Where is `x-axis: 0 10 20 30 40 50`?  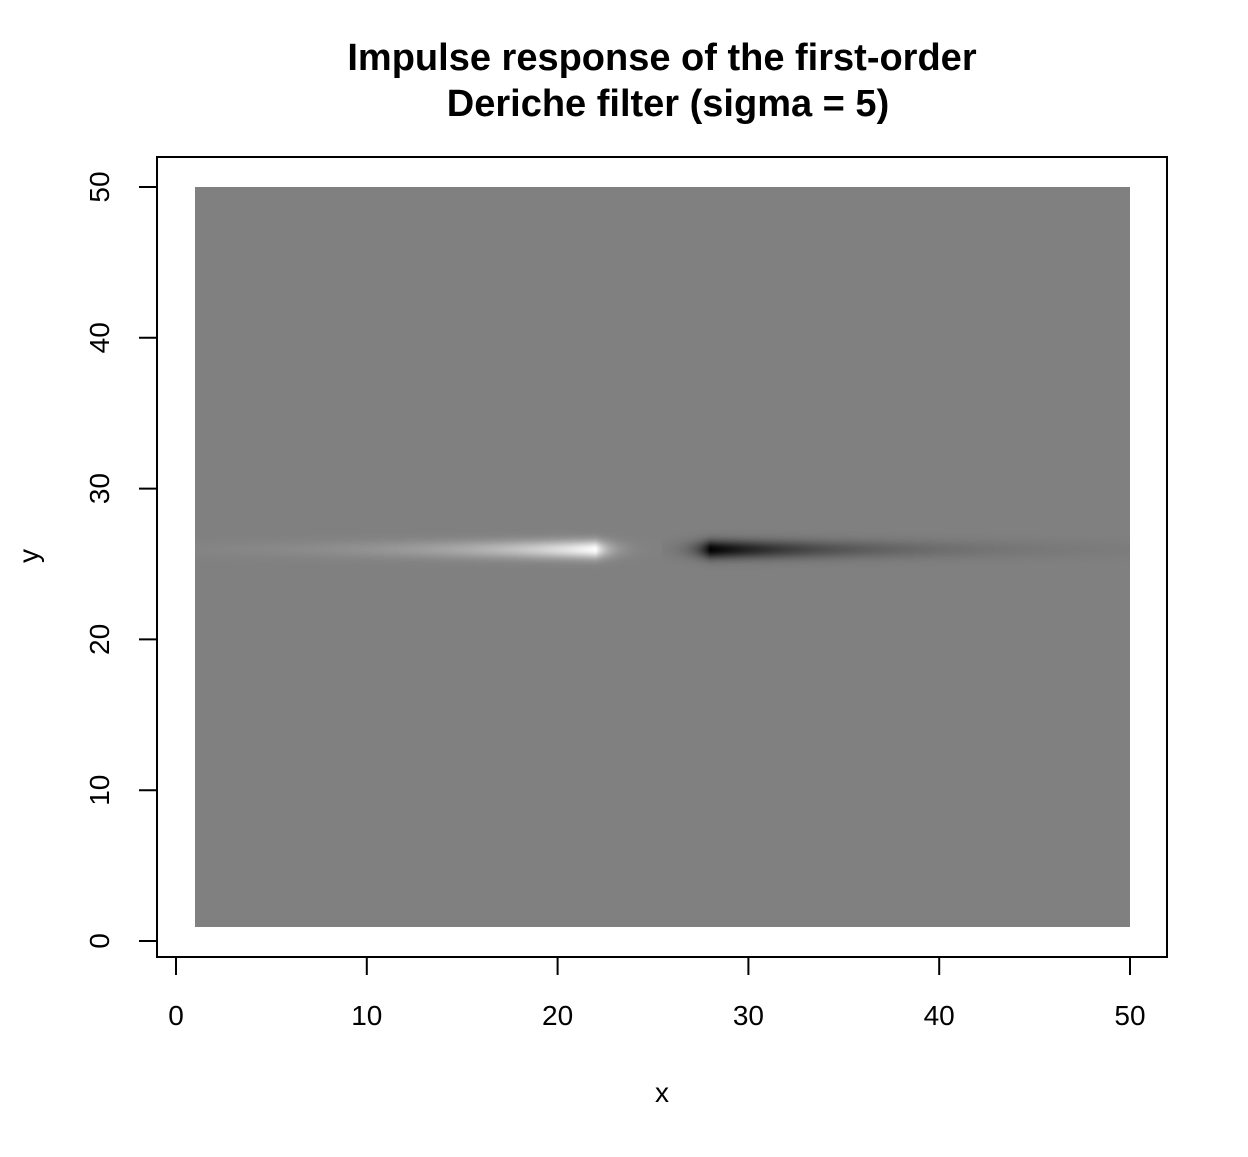 x-axis: 0 10 20 30 40 50 is located at coordinates (657, 993).